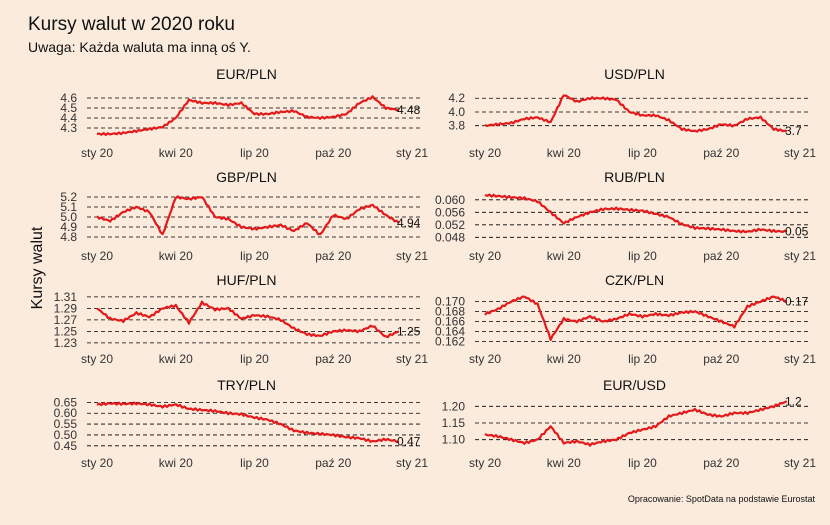 The height and width of the screenshot is (525, 830). I want to click on panel-title: CZK/PLN, so click(634, 280).